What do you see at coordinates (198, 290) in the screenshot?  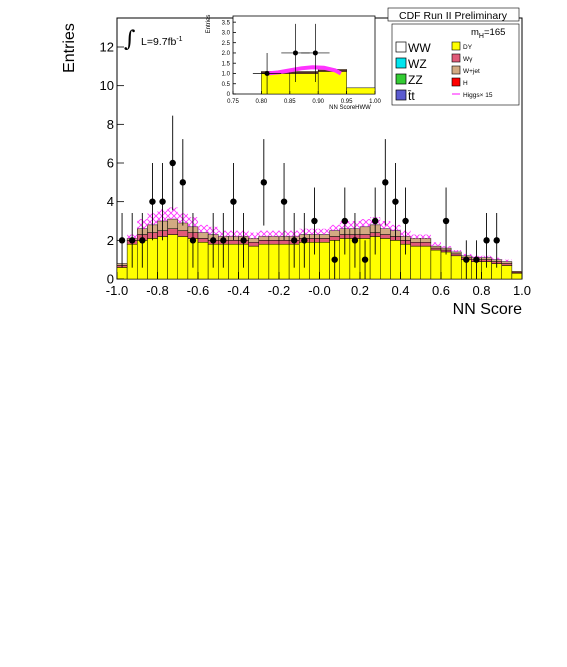 I see `x-tick-label: -0.6` at bounding box center [198, 290].